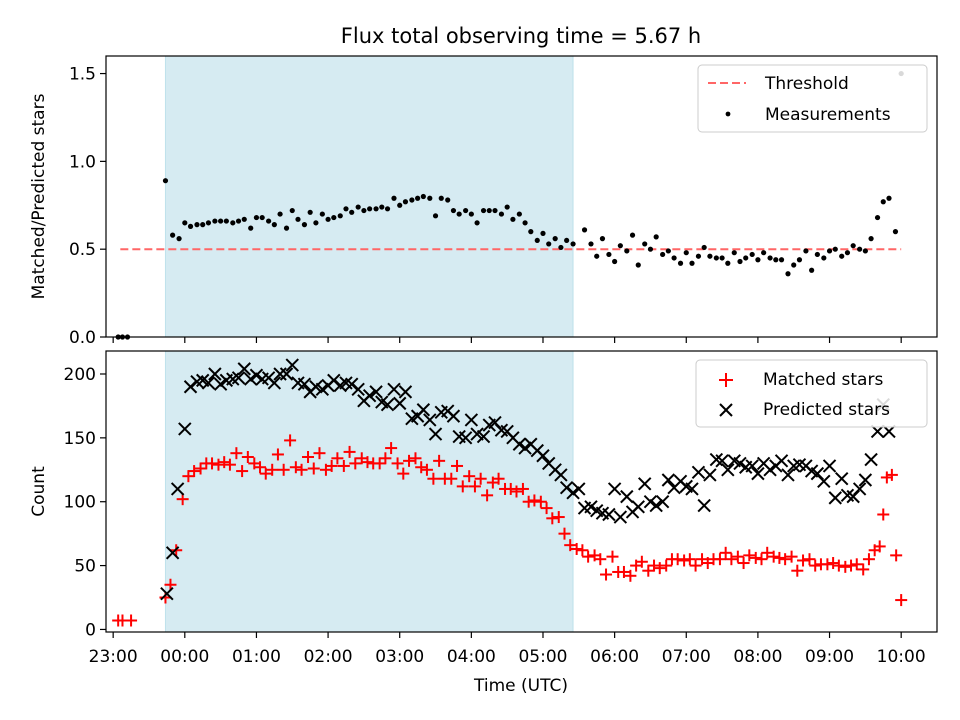 The height and width of the screenshot is (720, 960). Describe the element at coordinates (521, 36) in the screenshot. I see `chart-title: Flux total observing time = 5.67 h` at that location.